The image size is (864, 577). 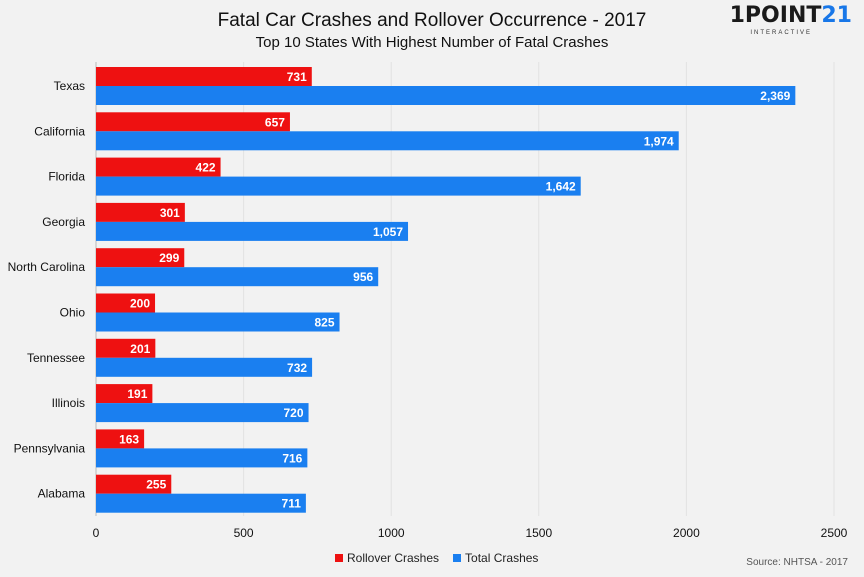 What do you see at coordinates (836, 15) in the screenshot?
I see `logo-accent: 21` at bounding box center [836, 15].